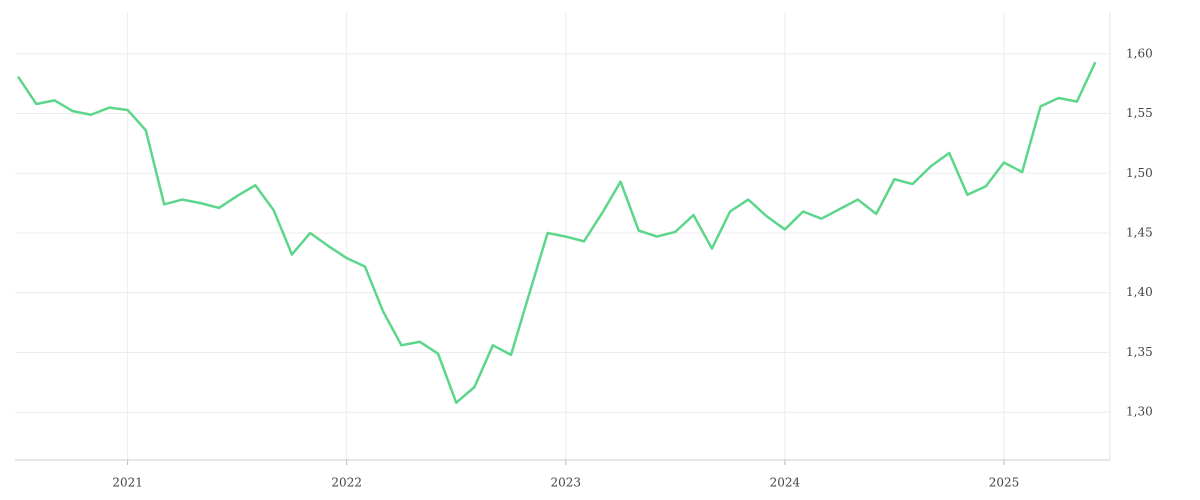 The width and height of the screenshot is (1200, 500). Describe the element at coordinates (1139, 233) in the screenshot. I see `y-tick-label: 1,45` at that location.